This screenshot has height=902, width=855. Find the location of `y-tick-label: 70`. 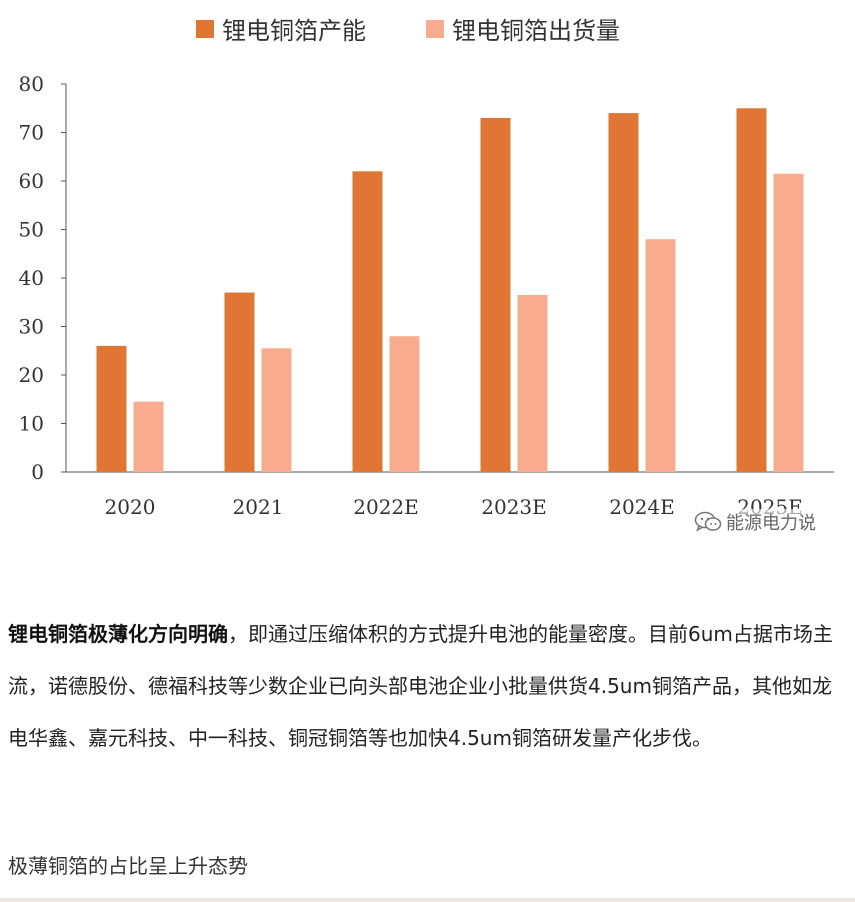

y-tick-label: 70 is located at coordinates (31, 133).